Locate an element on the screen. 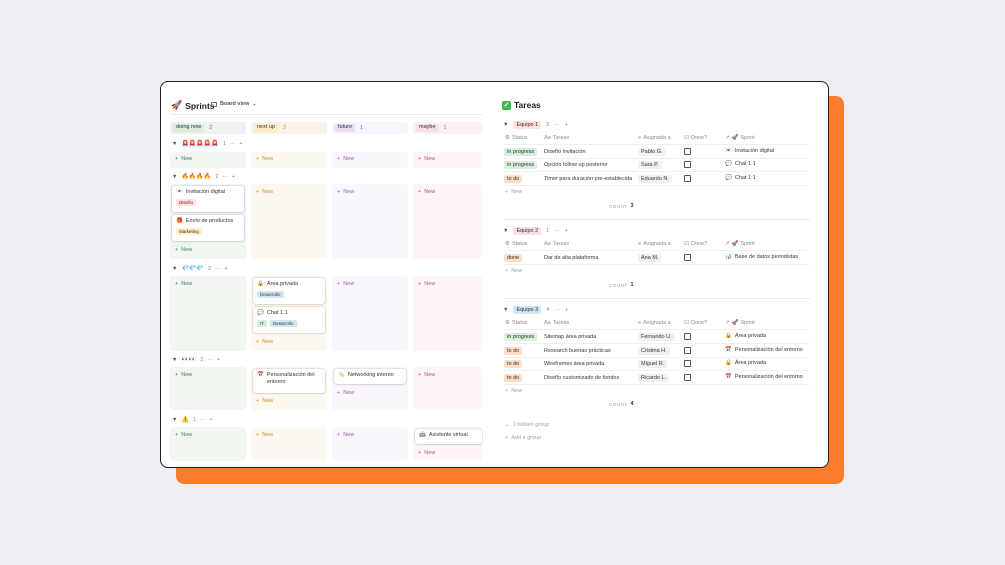  board-view-selector: Board view ⌄ is located at coordinates (234, 104).